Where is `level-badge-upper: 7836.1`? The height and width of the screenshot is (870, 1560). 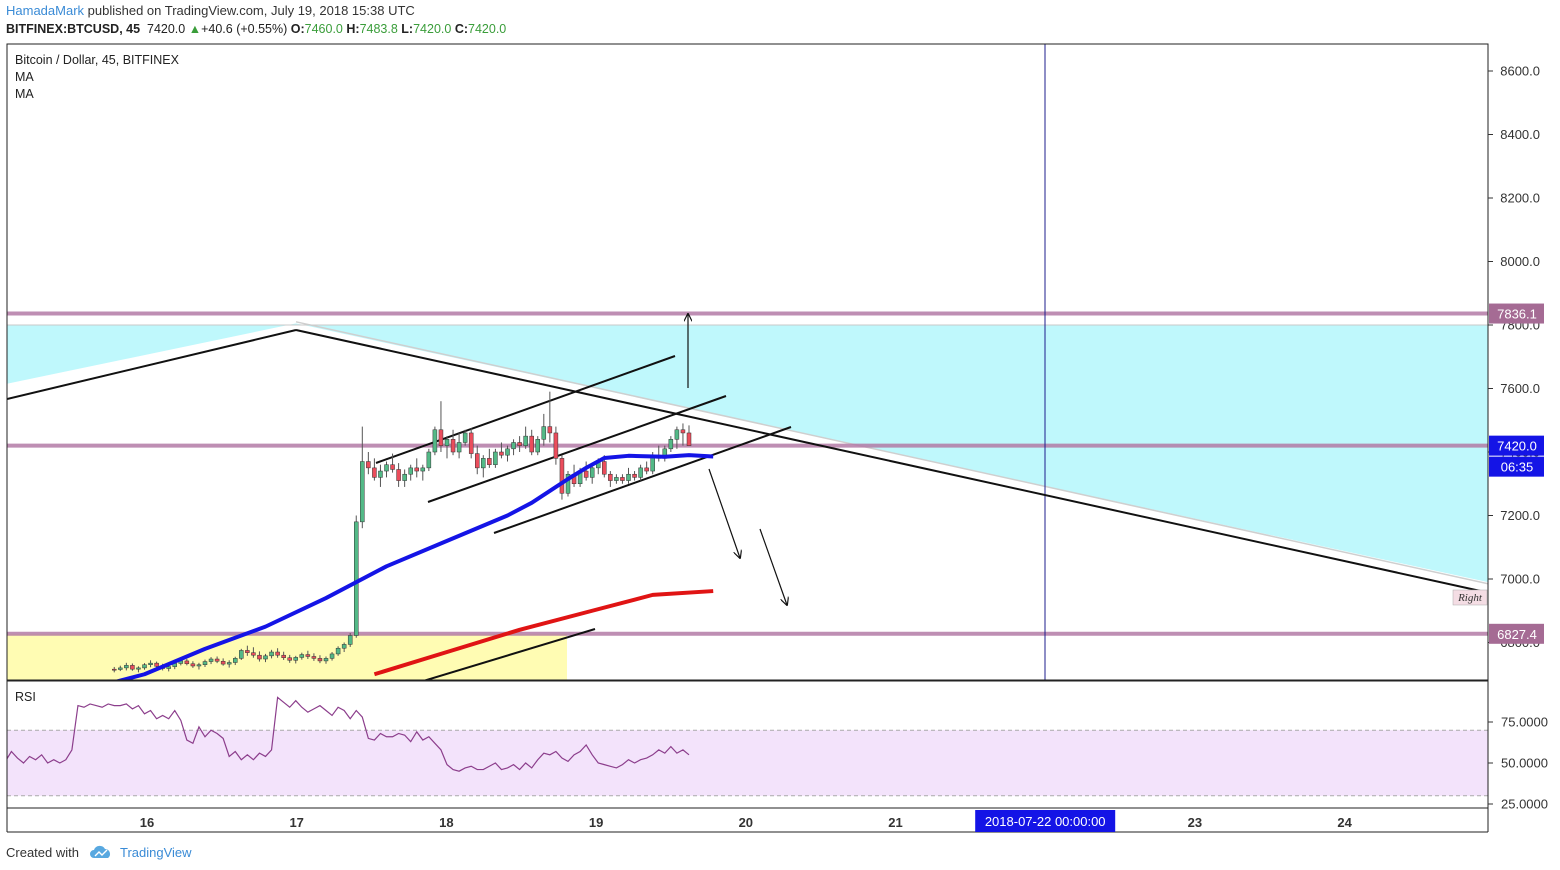 level-badge-upper: 7836.1 is located at coordinates (1517, 314).